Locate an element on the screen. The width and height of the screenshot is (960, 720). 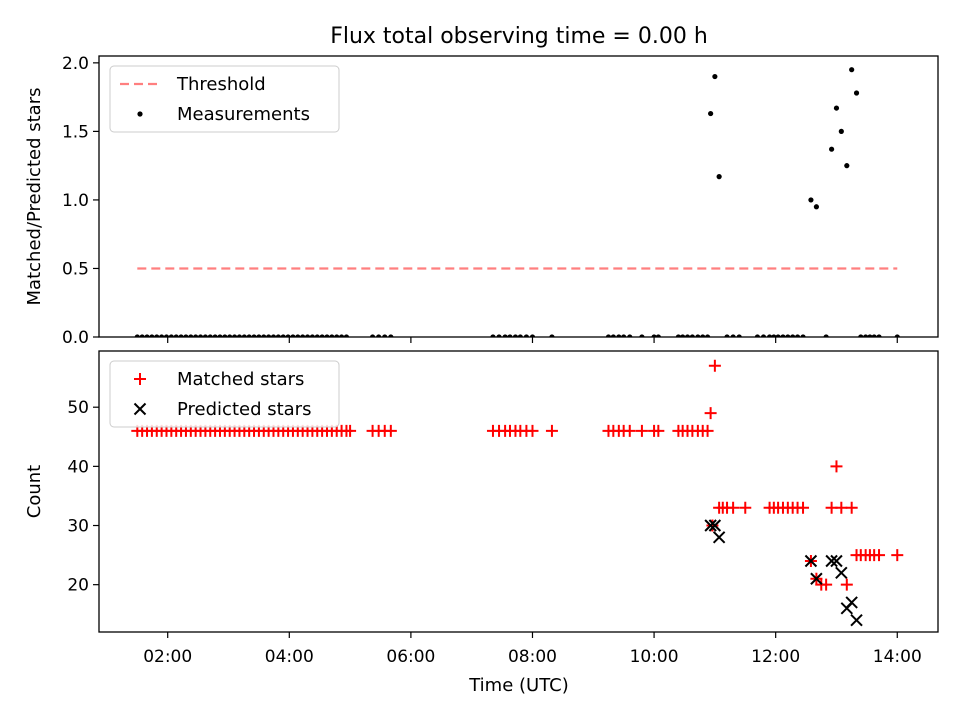
legend-label: Predicted stars is located at coordinates (244, 409).